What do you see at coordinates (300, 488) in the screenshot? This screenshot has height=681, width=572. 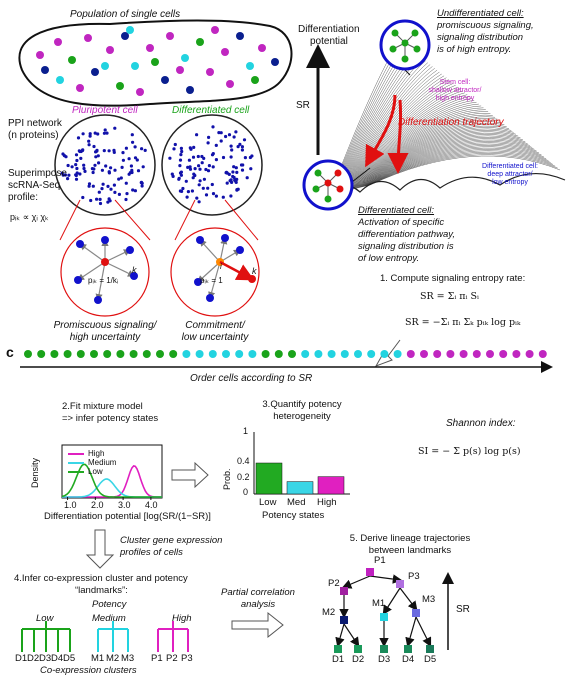 I see `bar-med` at bounding box center [300, 488].